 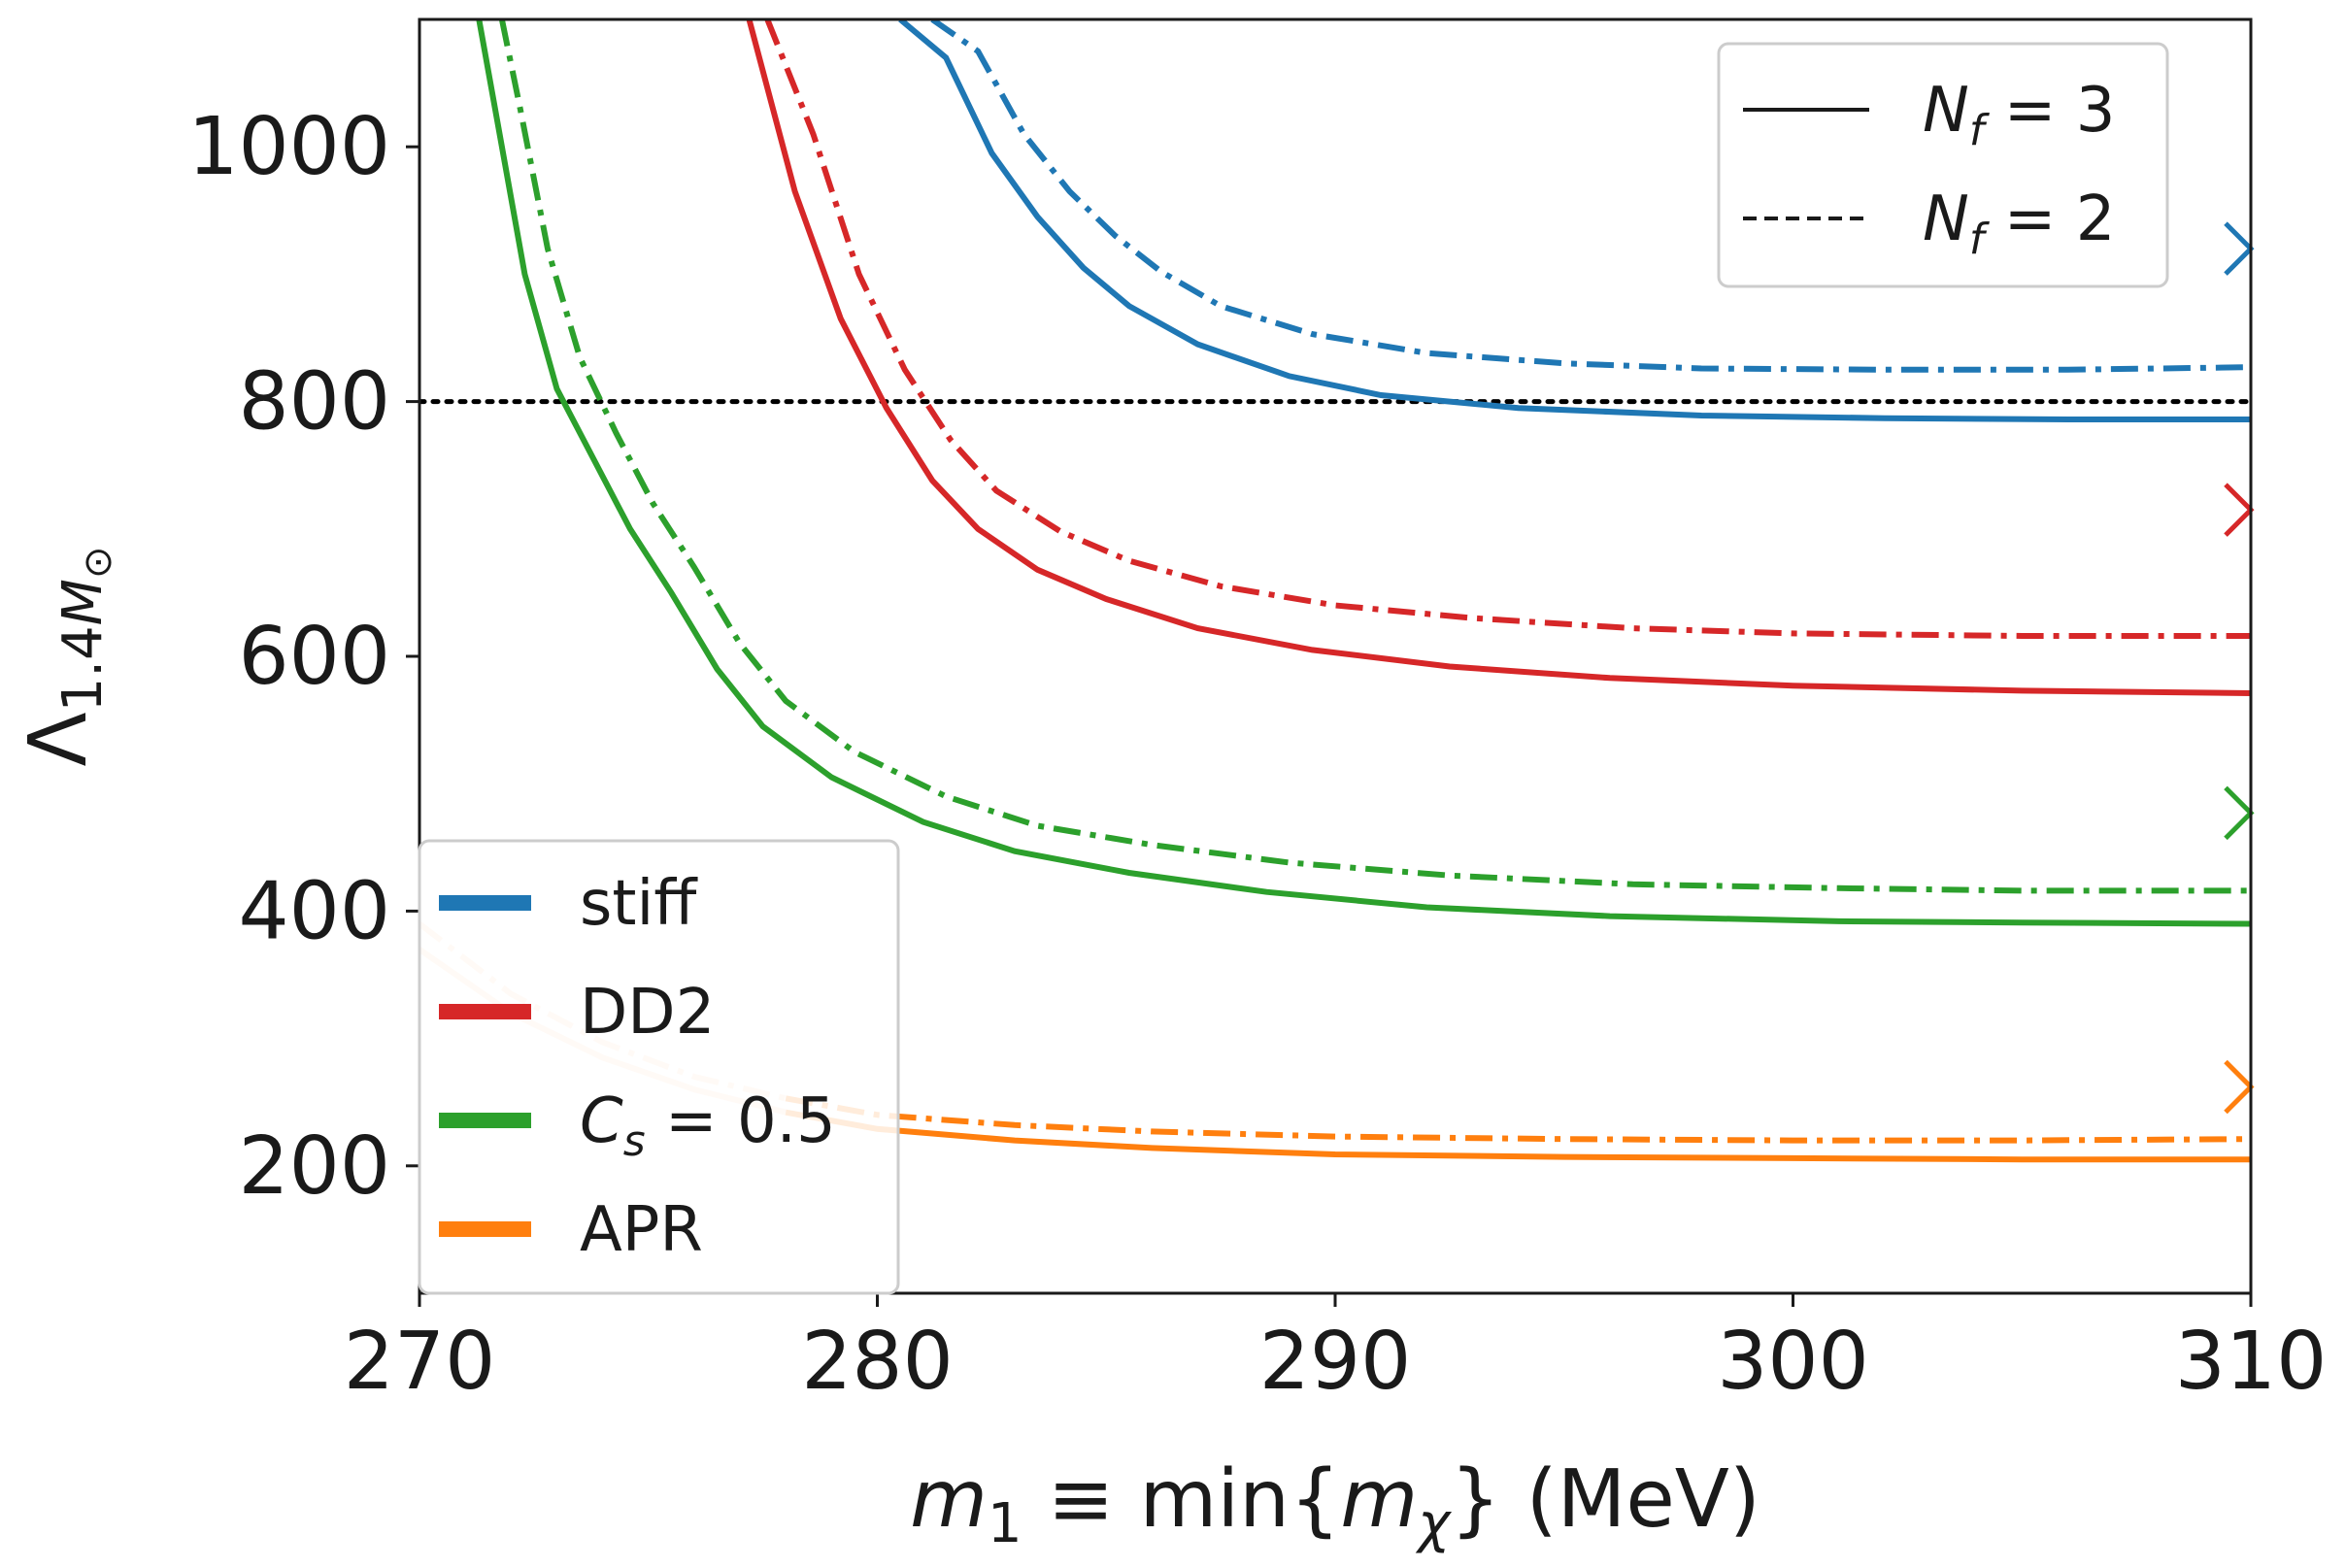 I want to click on legend-nf2-symbol: N, so click(x=1946, y=219).